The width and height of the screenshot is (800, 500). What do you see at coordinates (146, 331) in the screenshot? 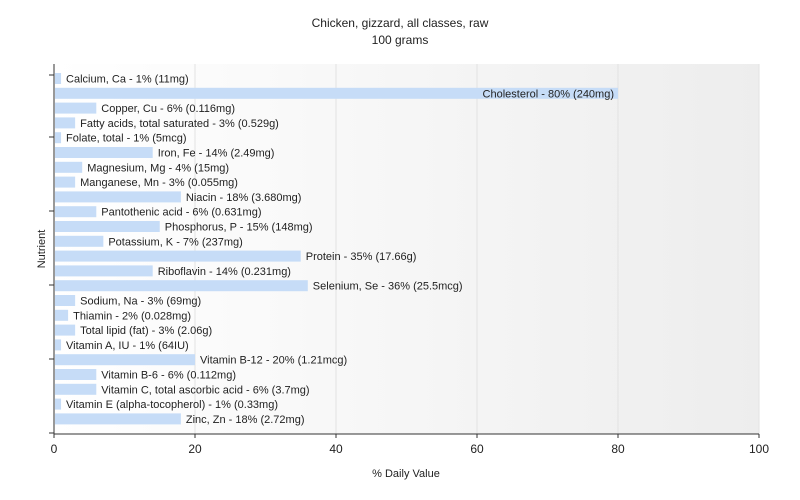
I see `bar-label: Total lipid (fat) - 3% (2.06g)` at bounding box center [146, 331].